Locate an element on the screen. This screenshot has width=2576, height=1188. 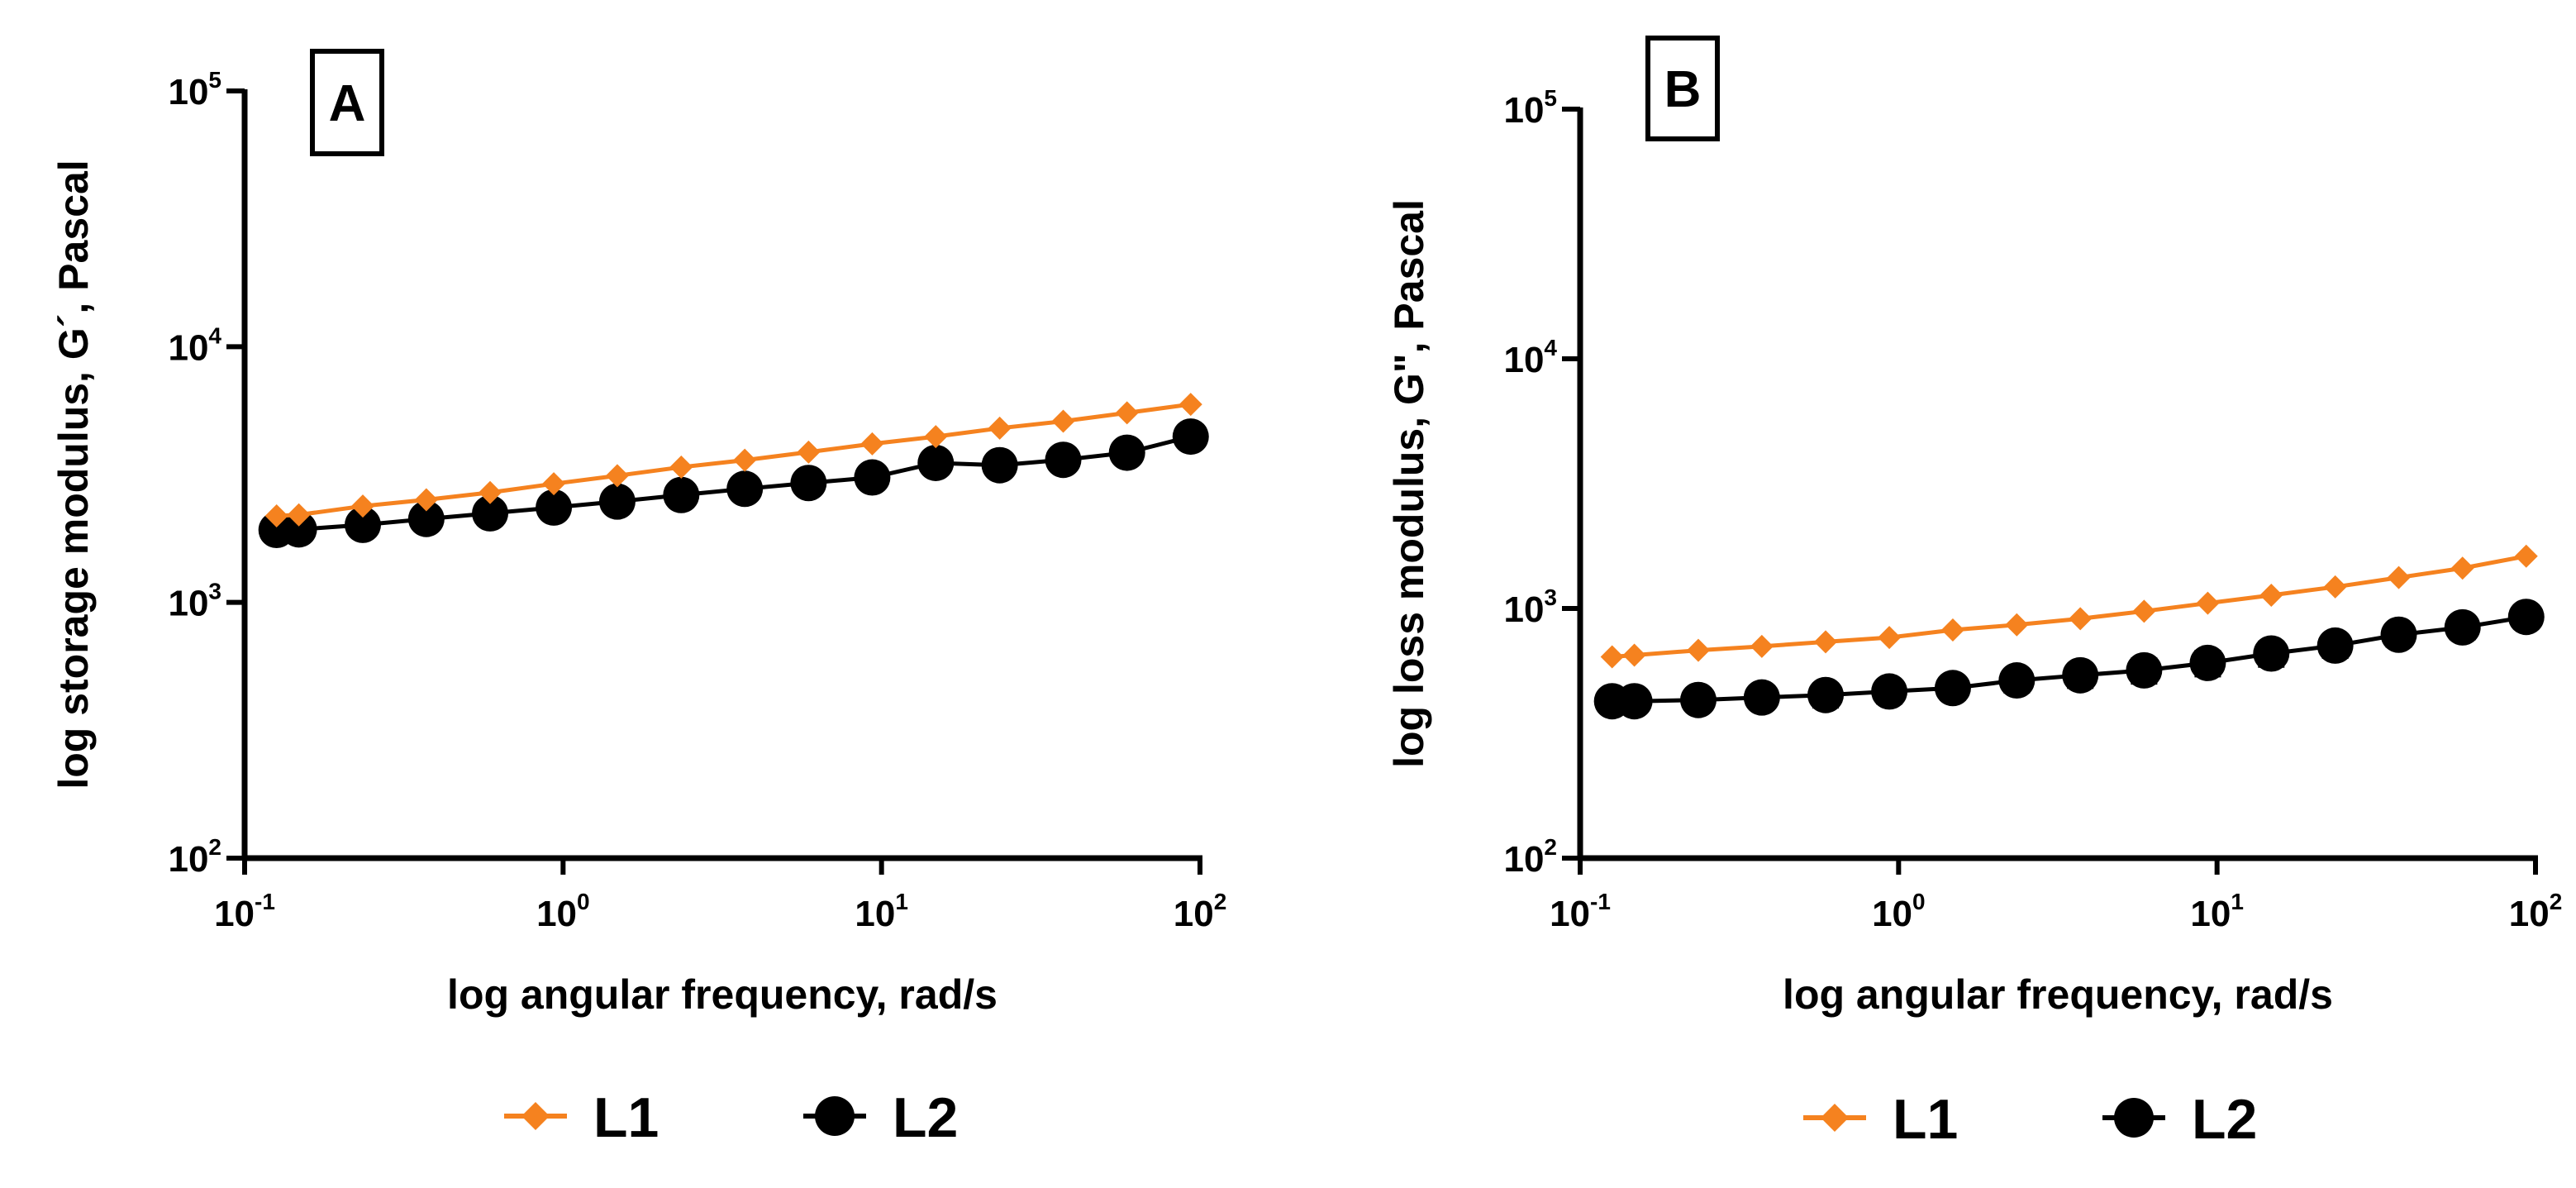
series-l2 is located at coordinates (734, 483).